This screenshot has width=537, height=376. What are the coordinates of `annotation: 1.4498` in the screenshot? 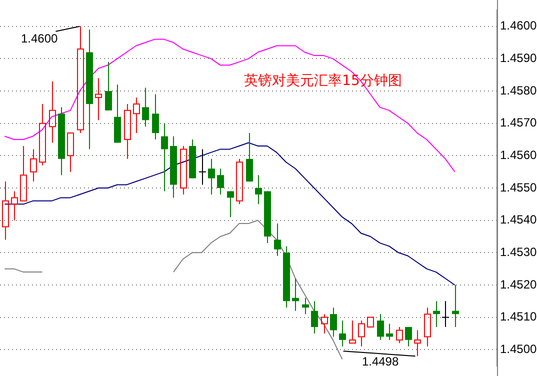 It's located at (380, 361).